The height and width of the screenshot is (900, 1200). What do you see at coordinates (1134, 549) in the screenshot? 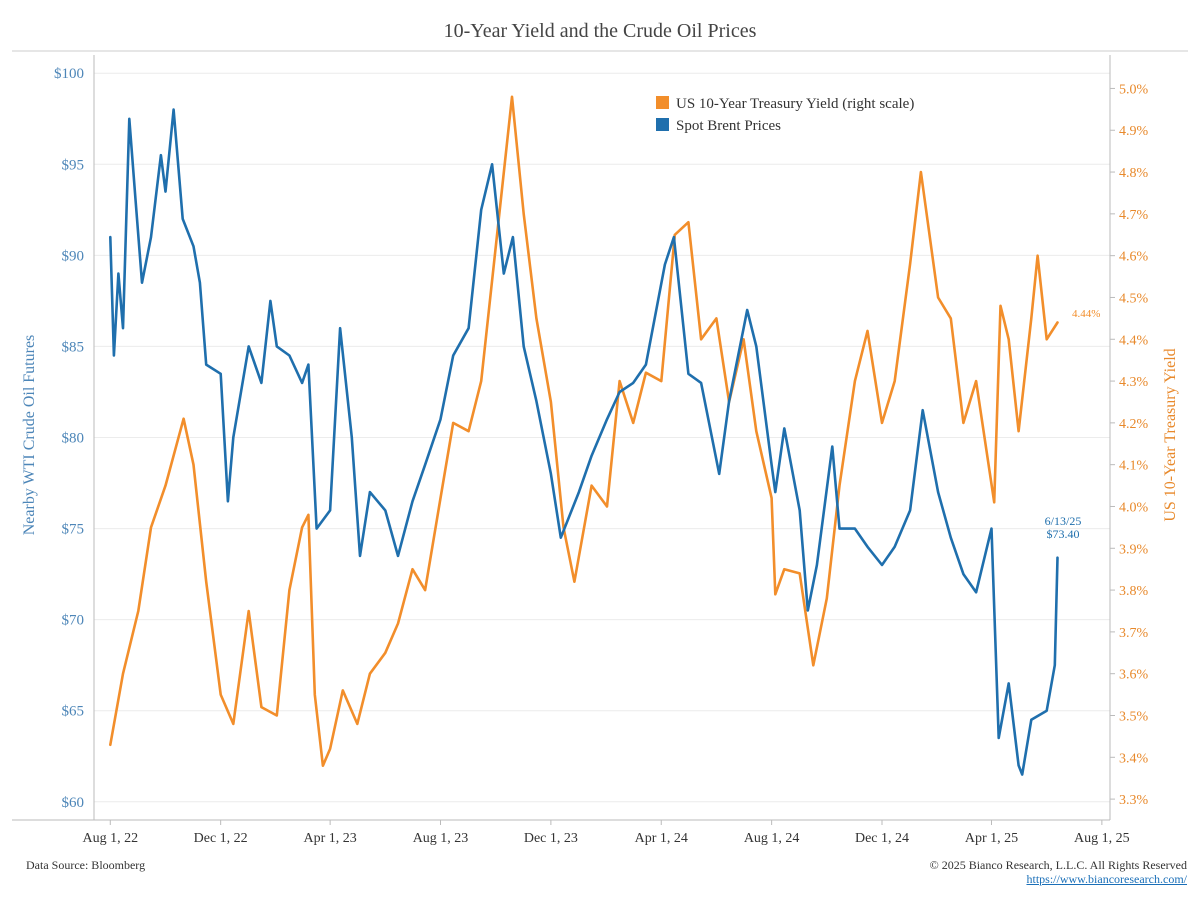
I see `right-tick-label-6: 3.9%` at bounding box center [1134, 549].